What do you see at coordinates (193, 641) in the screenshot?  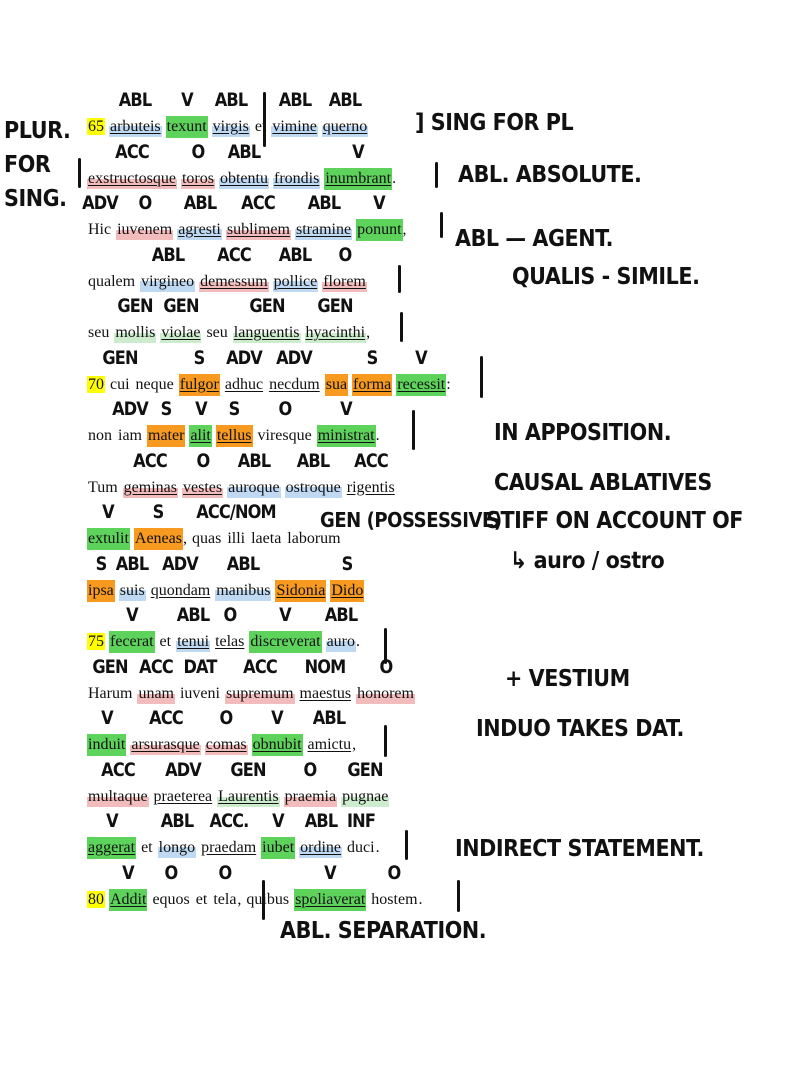 I see `word-text: tenui` at bounding box center [193, 641].